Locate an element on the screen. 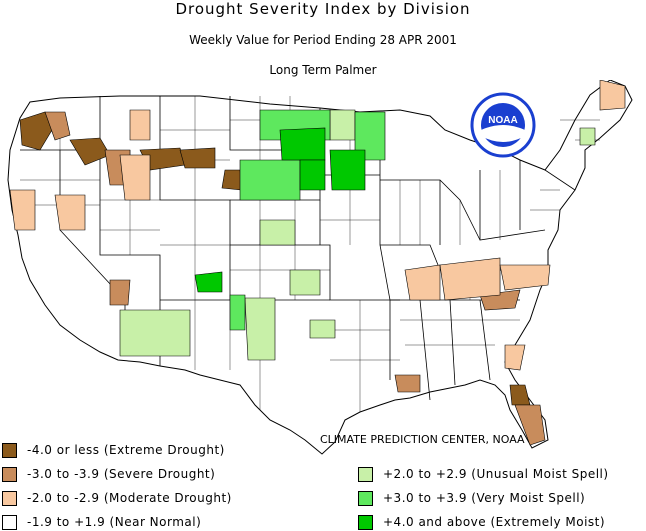  noaa-logo-text: NOAA is located at coordinates (502, 120).